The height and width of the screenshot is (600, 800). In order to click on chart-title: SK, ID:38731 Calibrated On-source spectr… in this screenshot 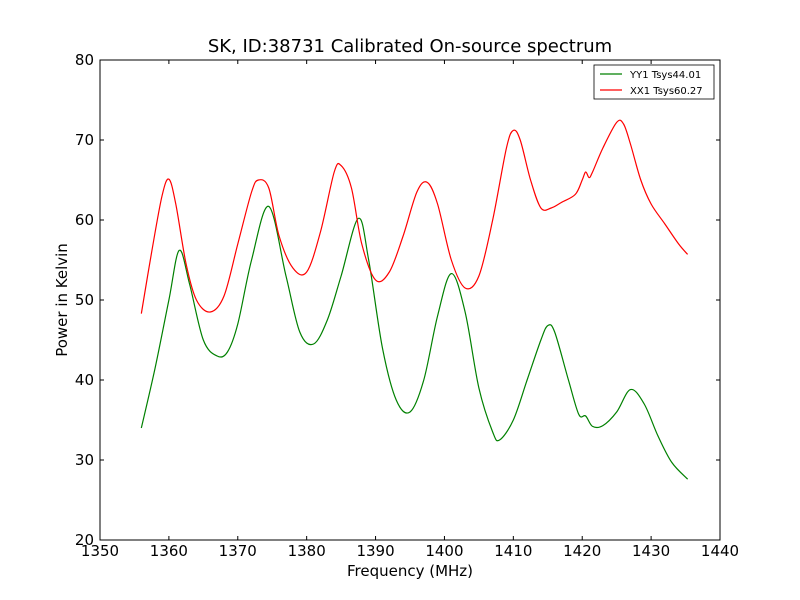, I will do `click(410, 46)`.